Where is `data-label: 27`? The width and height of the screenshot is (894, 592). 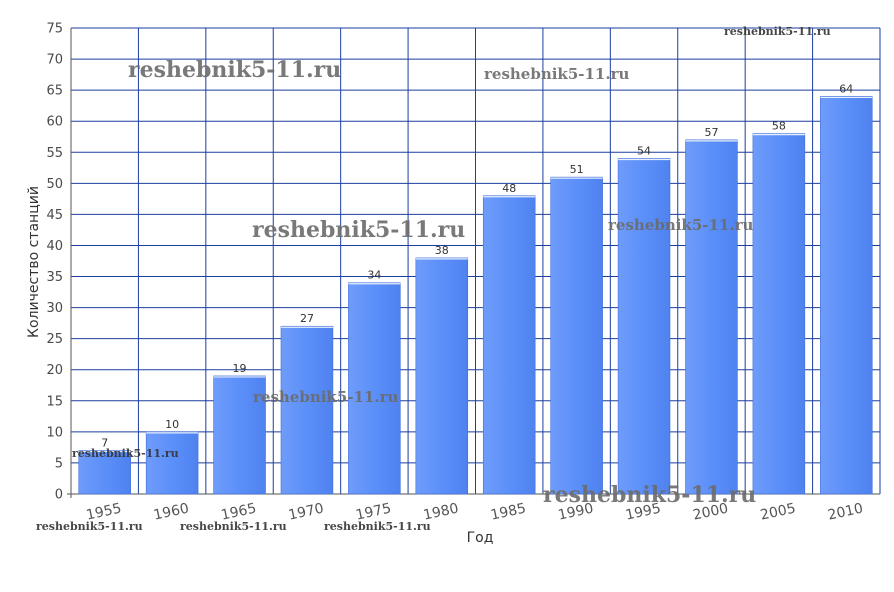
data-label: 27 is located at coordinates (307, 318).